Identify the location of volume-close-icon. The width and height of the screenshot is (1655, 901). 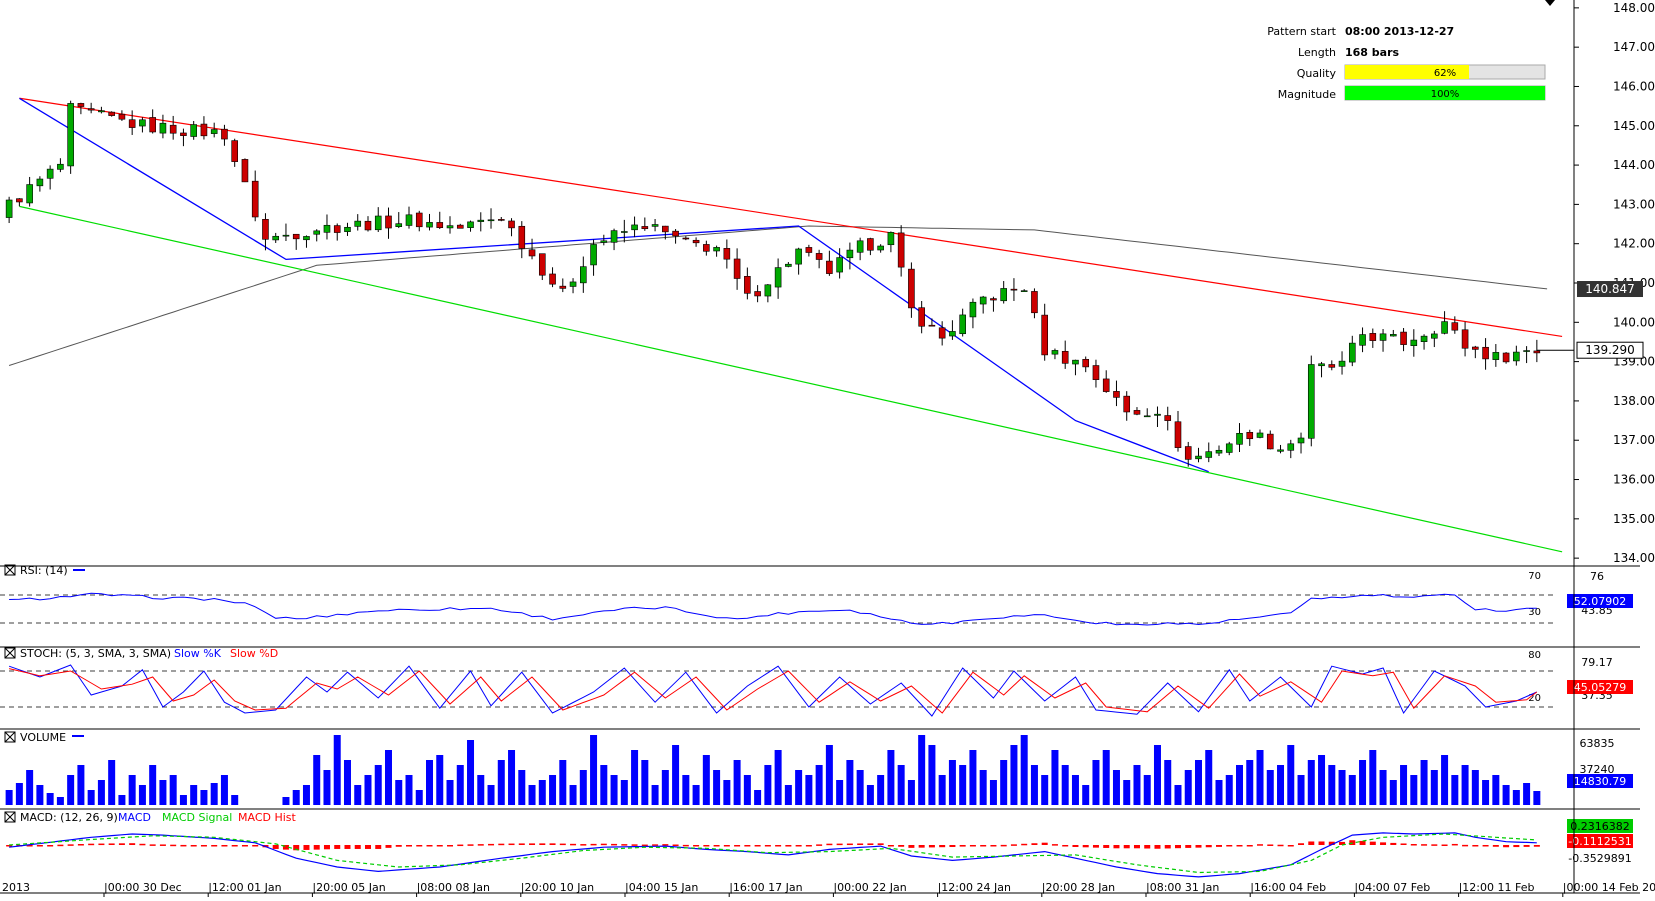
(10, 737).